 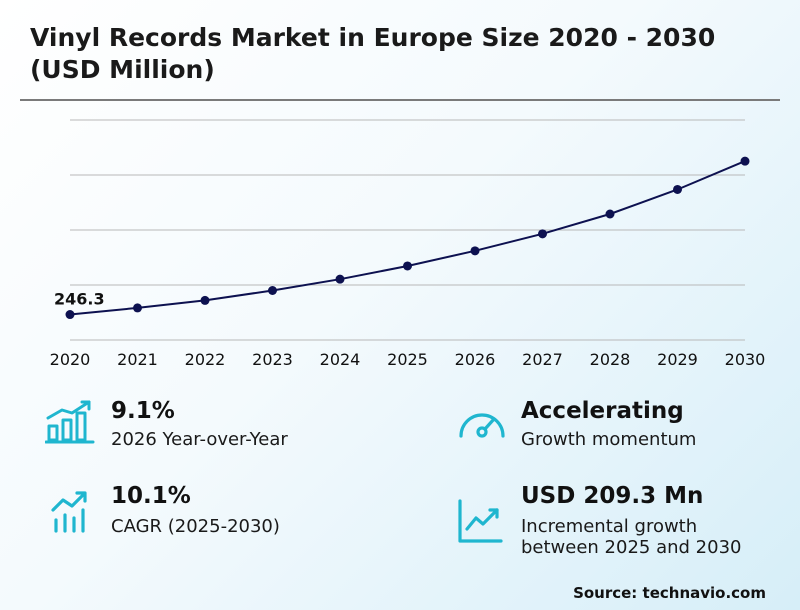 What do you see at coordinates (475, 359) in the screenshot?
I see `x-tick-2026: 2026` at bounding box center [475, 359].